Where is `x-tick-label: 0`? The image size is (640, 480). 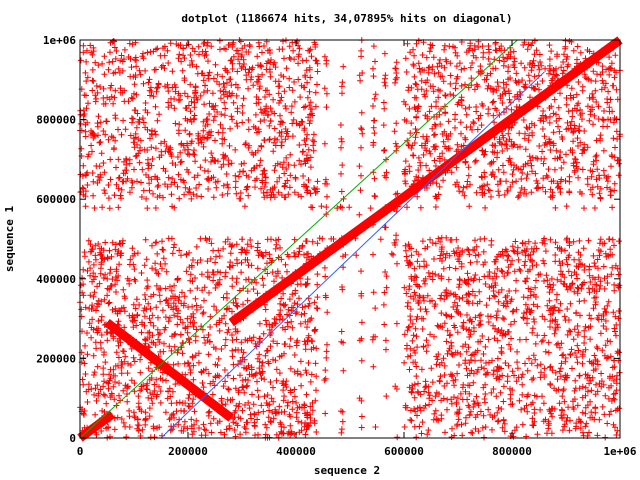
x-tick-label: 0 is located at coordinates (80, 451).